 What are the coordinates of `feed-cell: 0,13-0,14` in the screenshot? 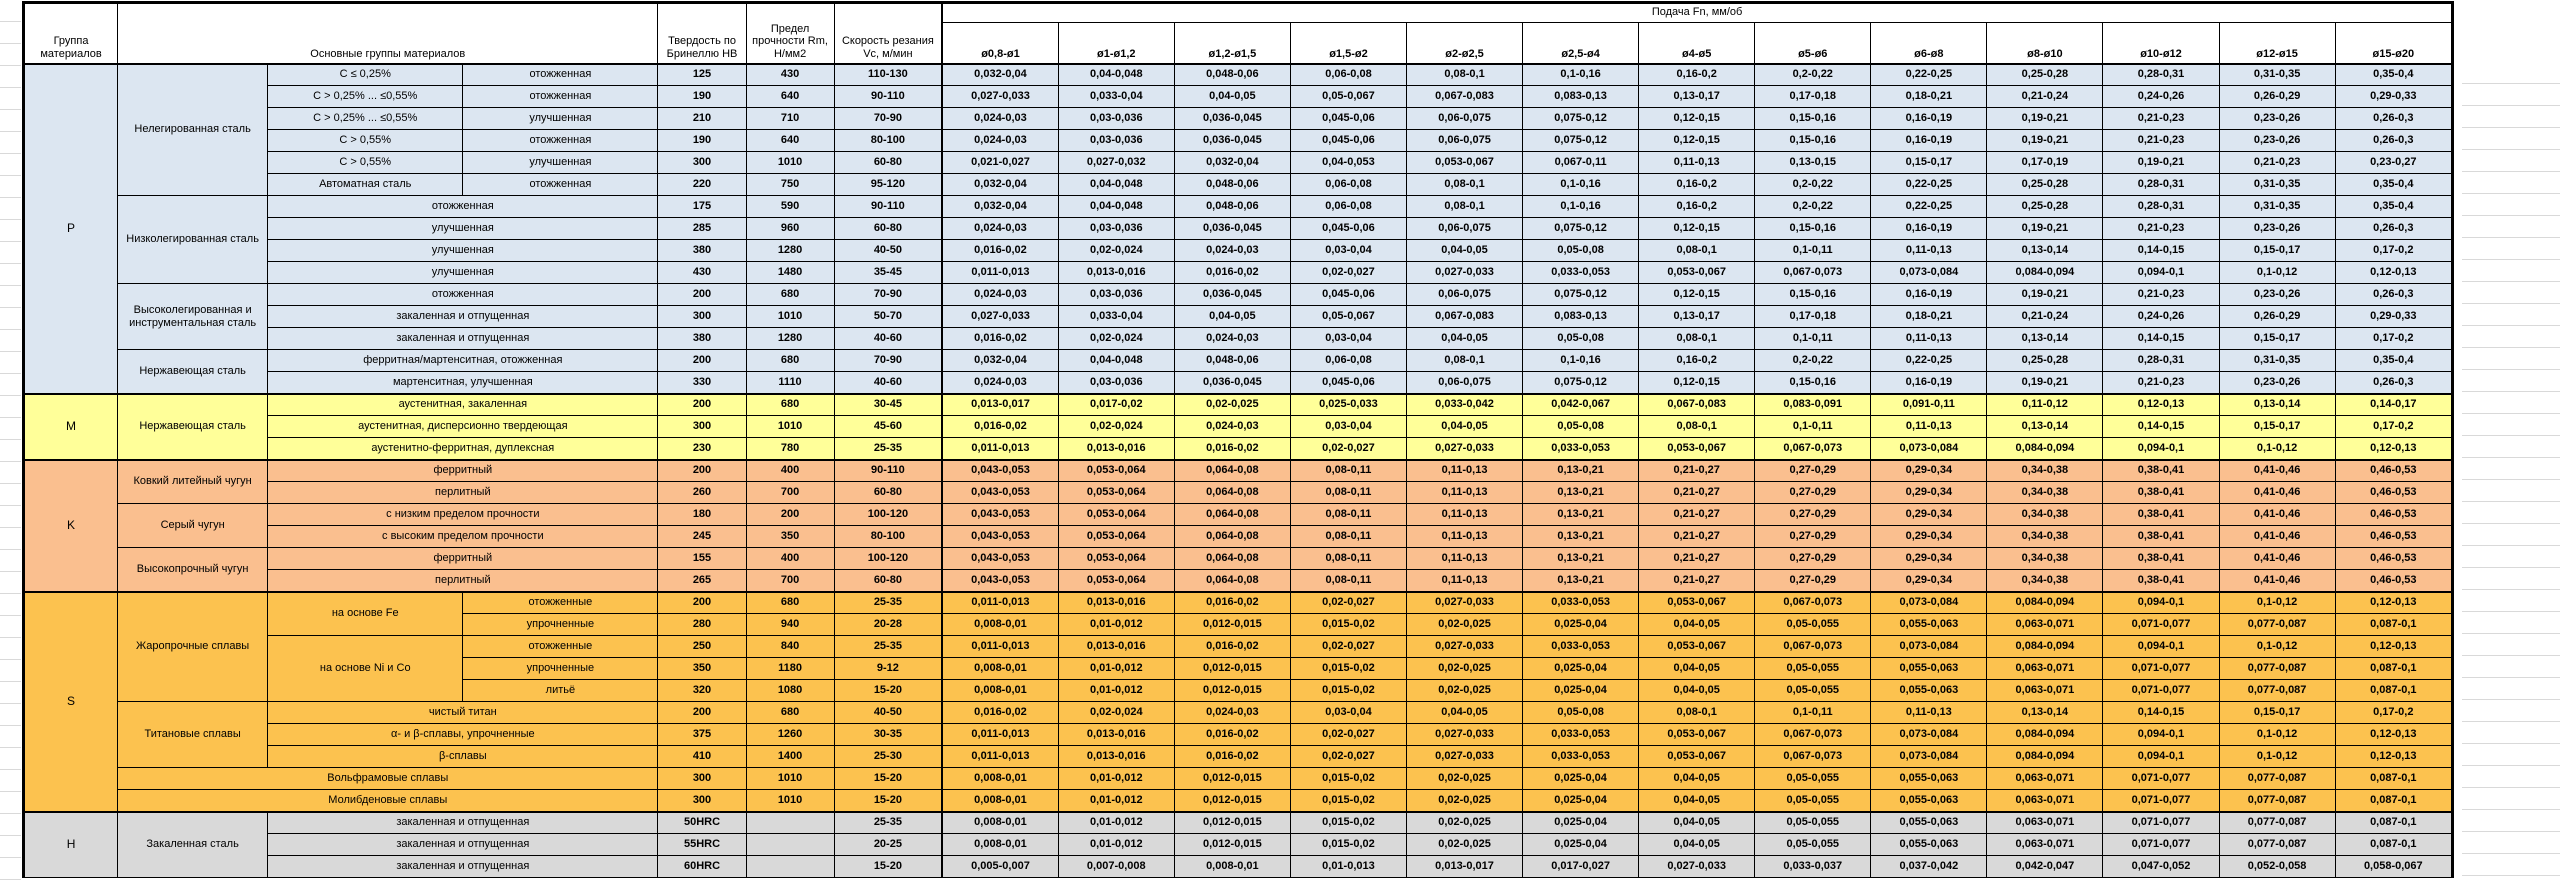 It's located at (2045, 250).